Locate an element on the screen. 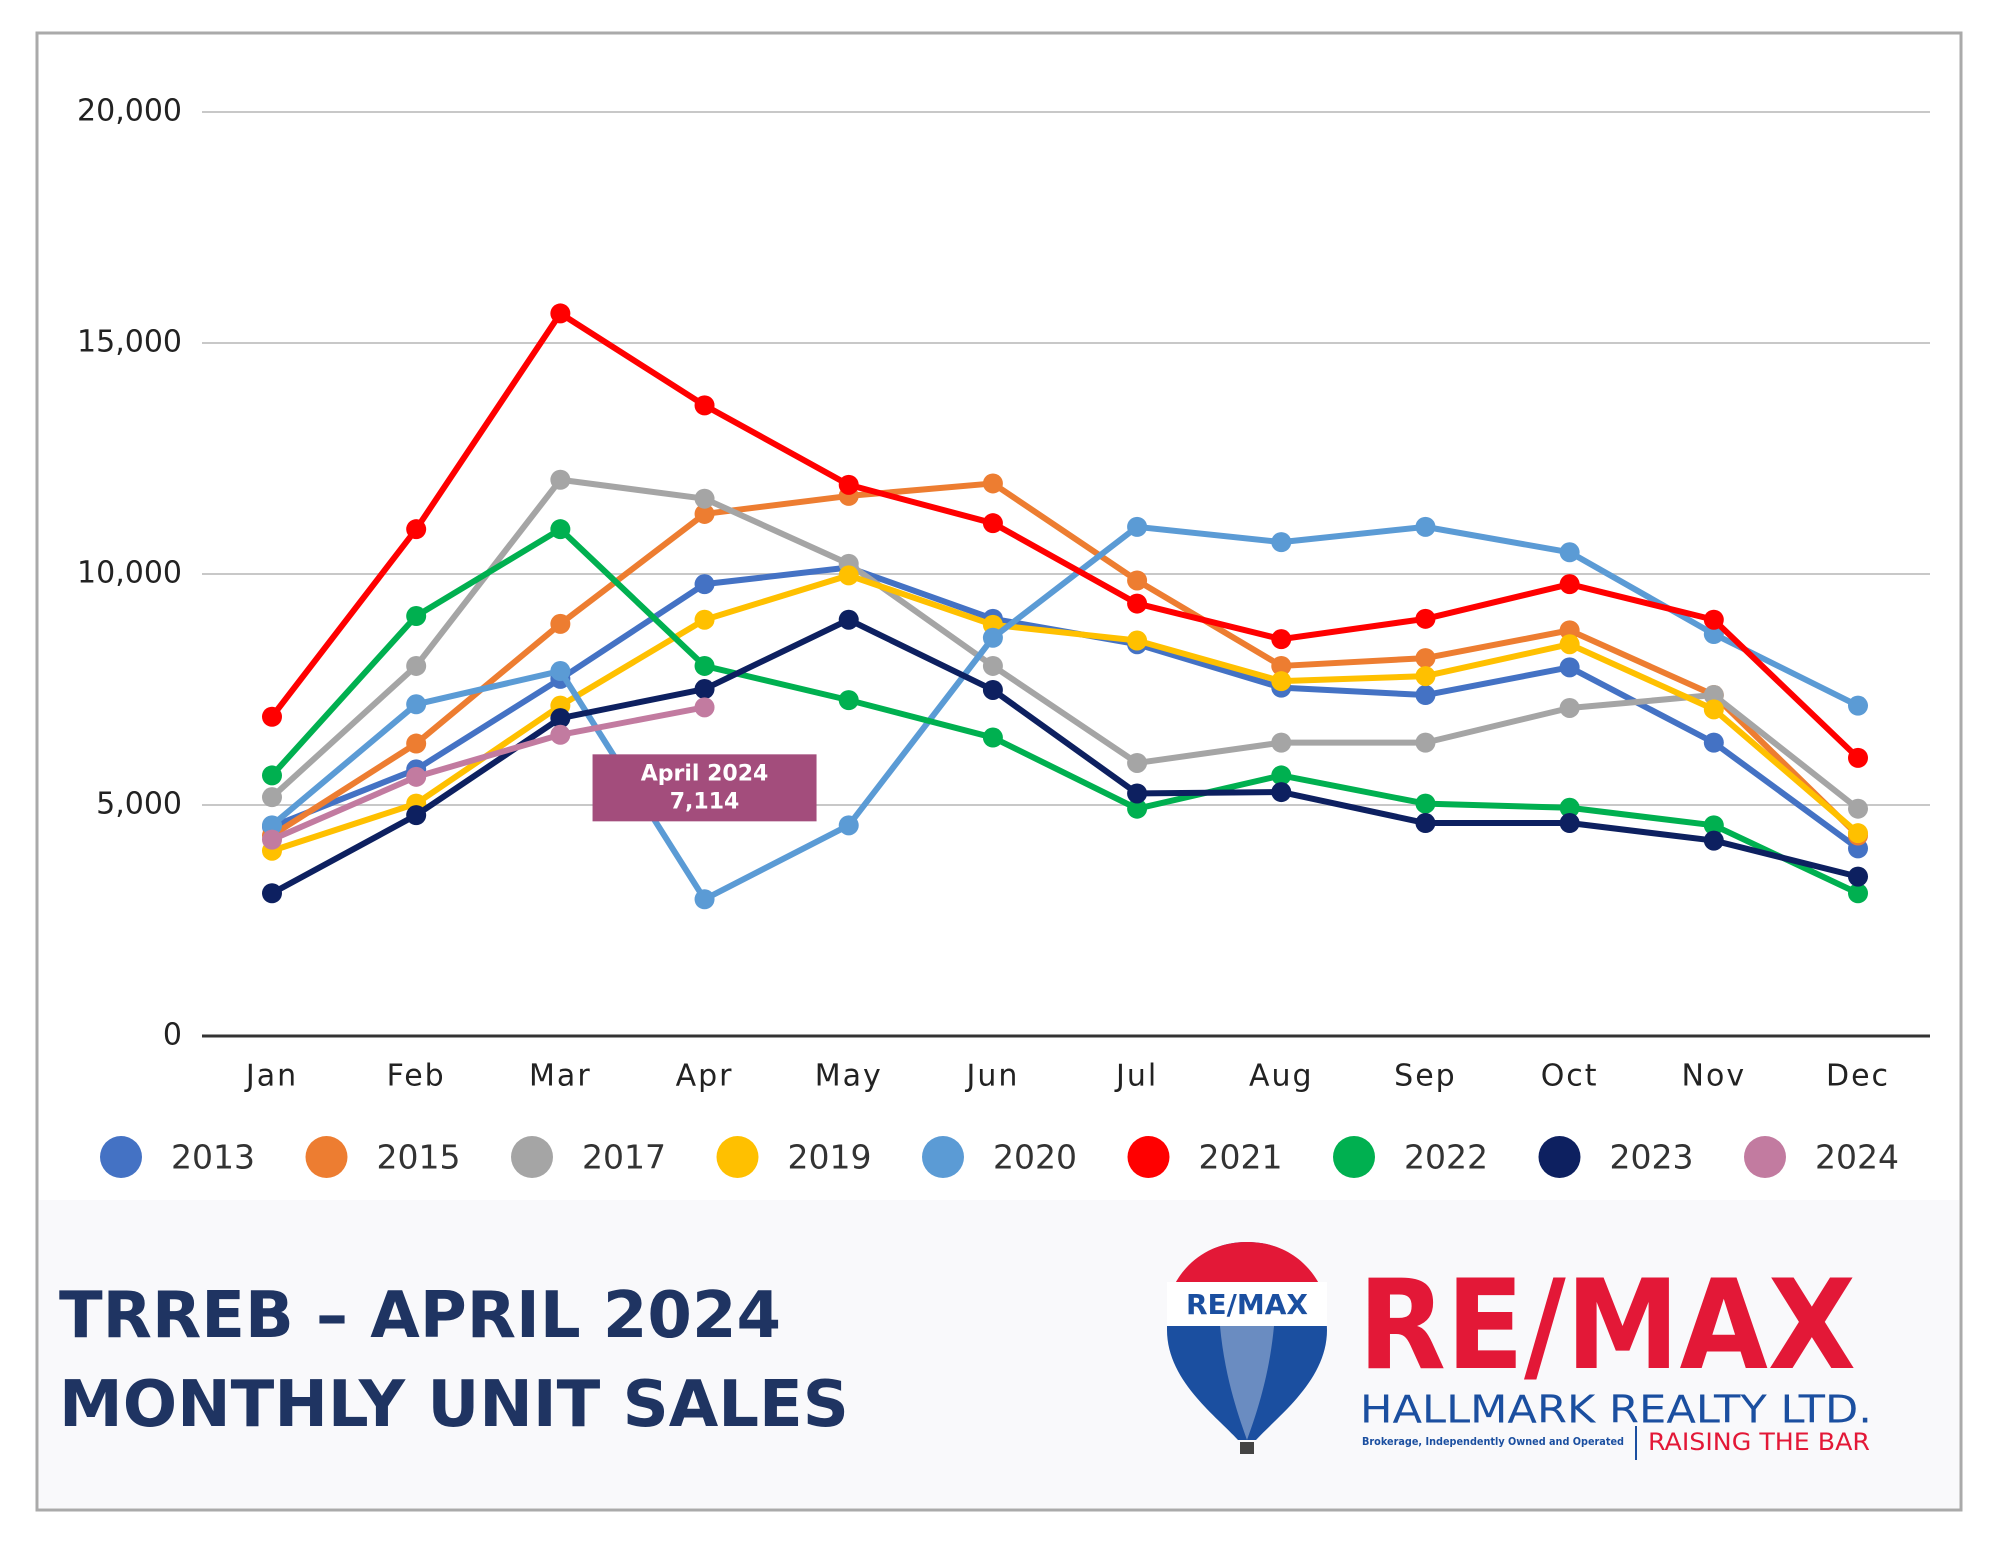 Image resolution: width=2000 pixels, height=1545 pixels. y-tick-label: 5,000 is located at coordinates (139, 804).